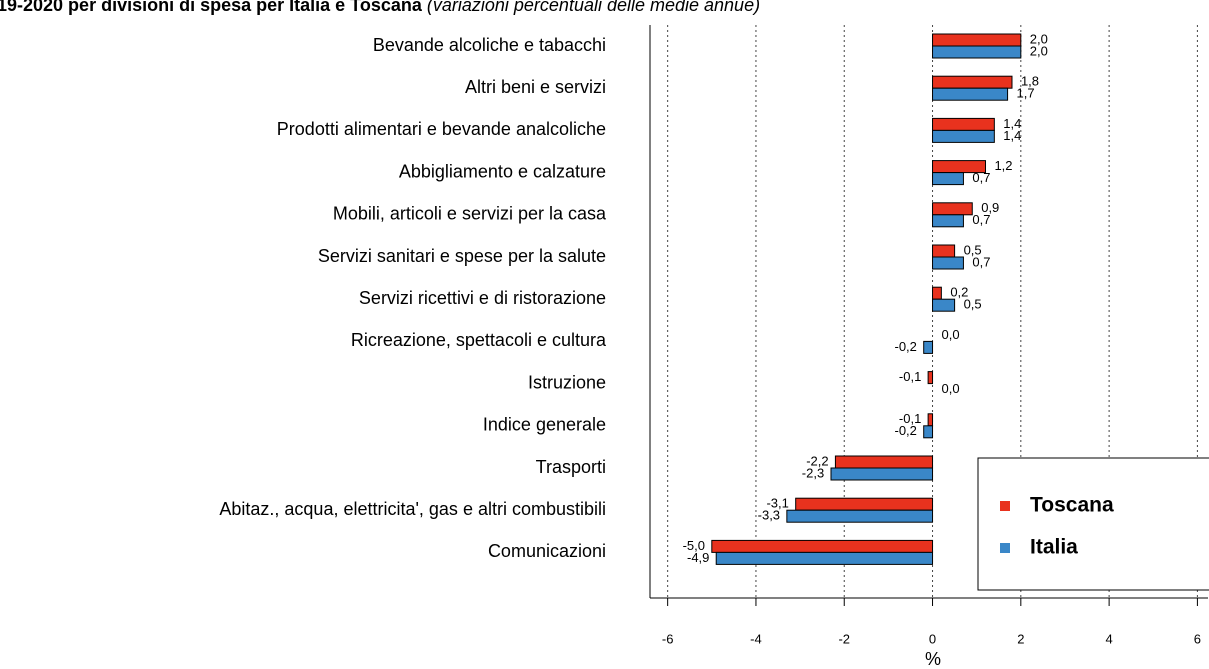 Image resolution: width=1209 pixels, height=669 pixels. What do you see at coordinates (544, 425) in the screenshot?
I see `category-label: Indice generale` at bounding box center [544, 425].